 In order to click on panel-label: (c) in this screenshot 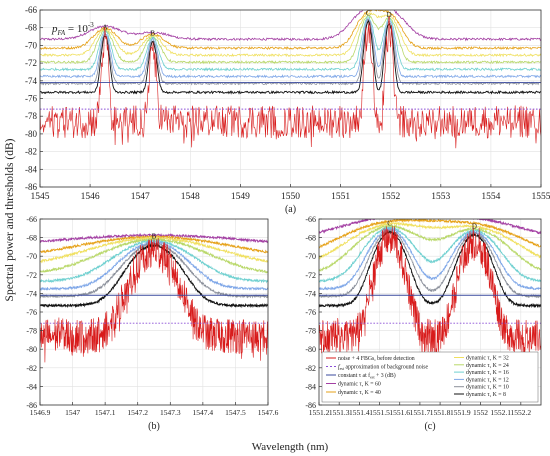, I will do `click(429, 426)`.